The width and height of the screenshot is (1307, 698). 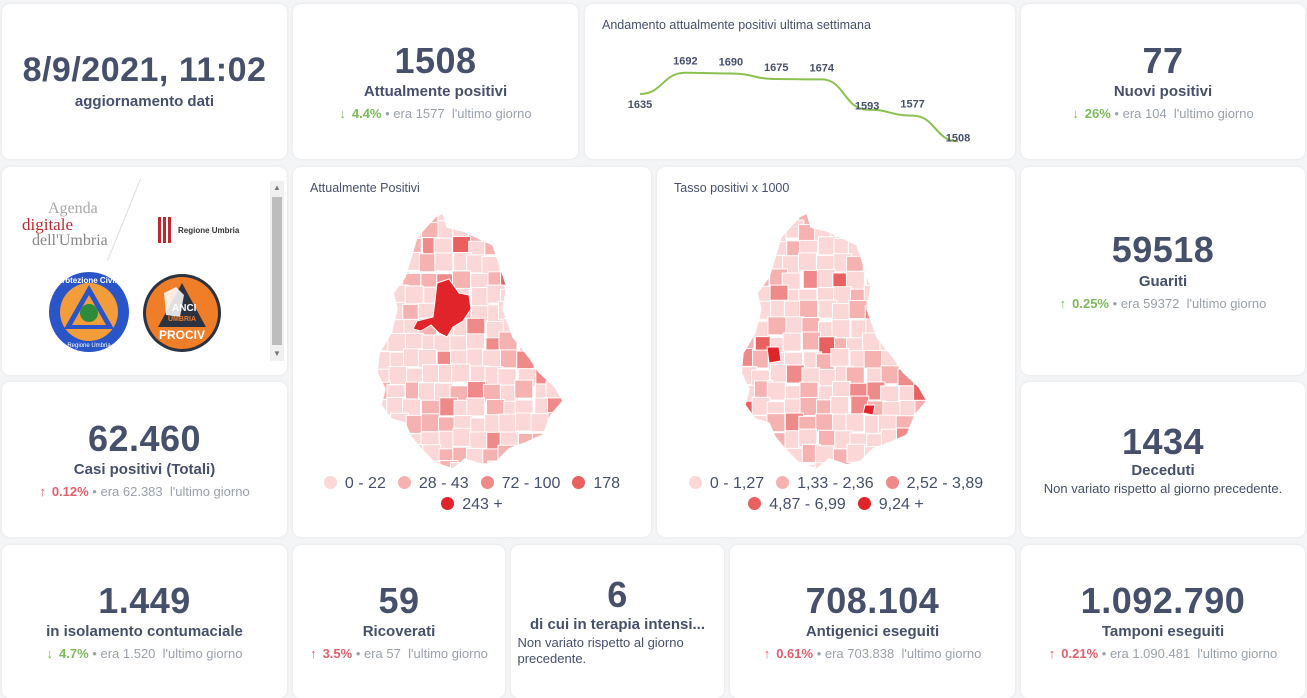 What do you see at coordinates (797, 504) in the screenshot?
I see `legend-item: 4,87 - 6,99` at bounding box center [797, 504].